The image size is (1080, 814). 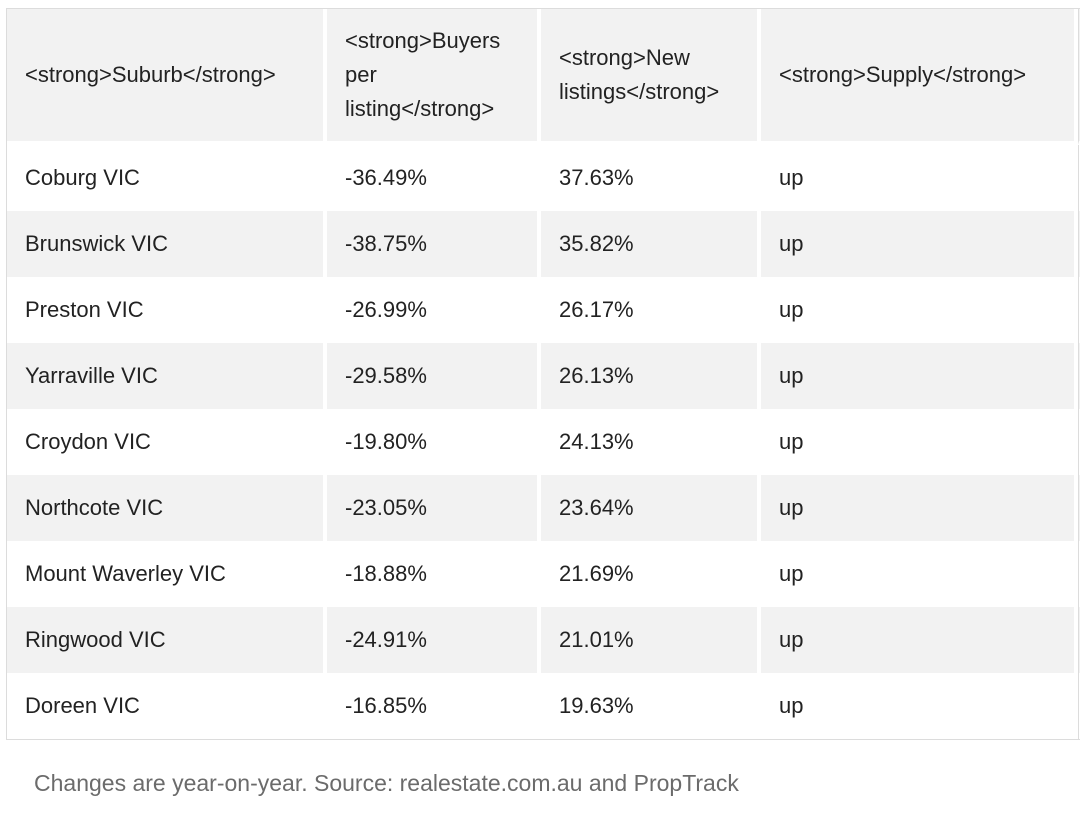 I want to click on table-row: Ringwood VIC -24.91% 21.01% up, so click(x=543, y=640).